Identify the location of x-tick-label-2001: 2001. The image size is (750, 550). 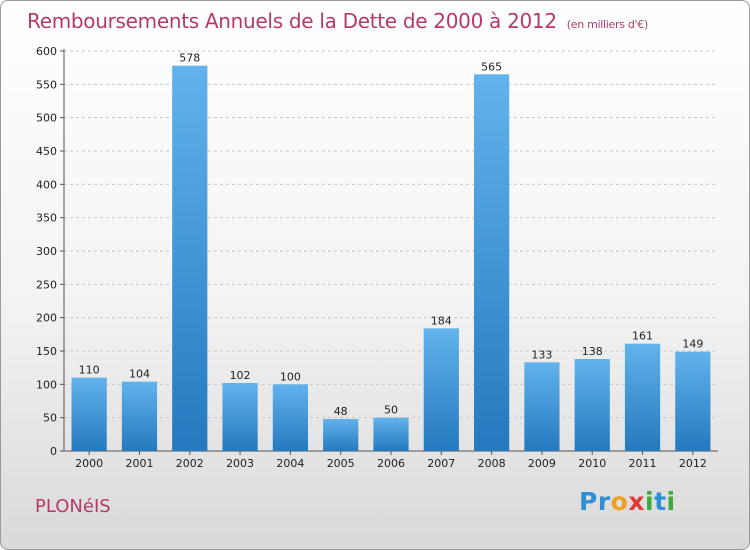
(139, 463).